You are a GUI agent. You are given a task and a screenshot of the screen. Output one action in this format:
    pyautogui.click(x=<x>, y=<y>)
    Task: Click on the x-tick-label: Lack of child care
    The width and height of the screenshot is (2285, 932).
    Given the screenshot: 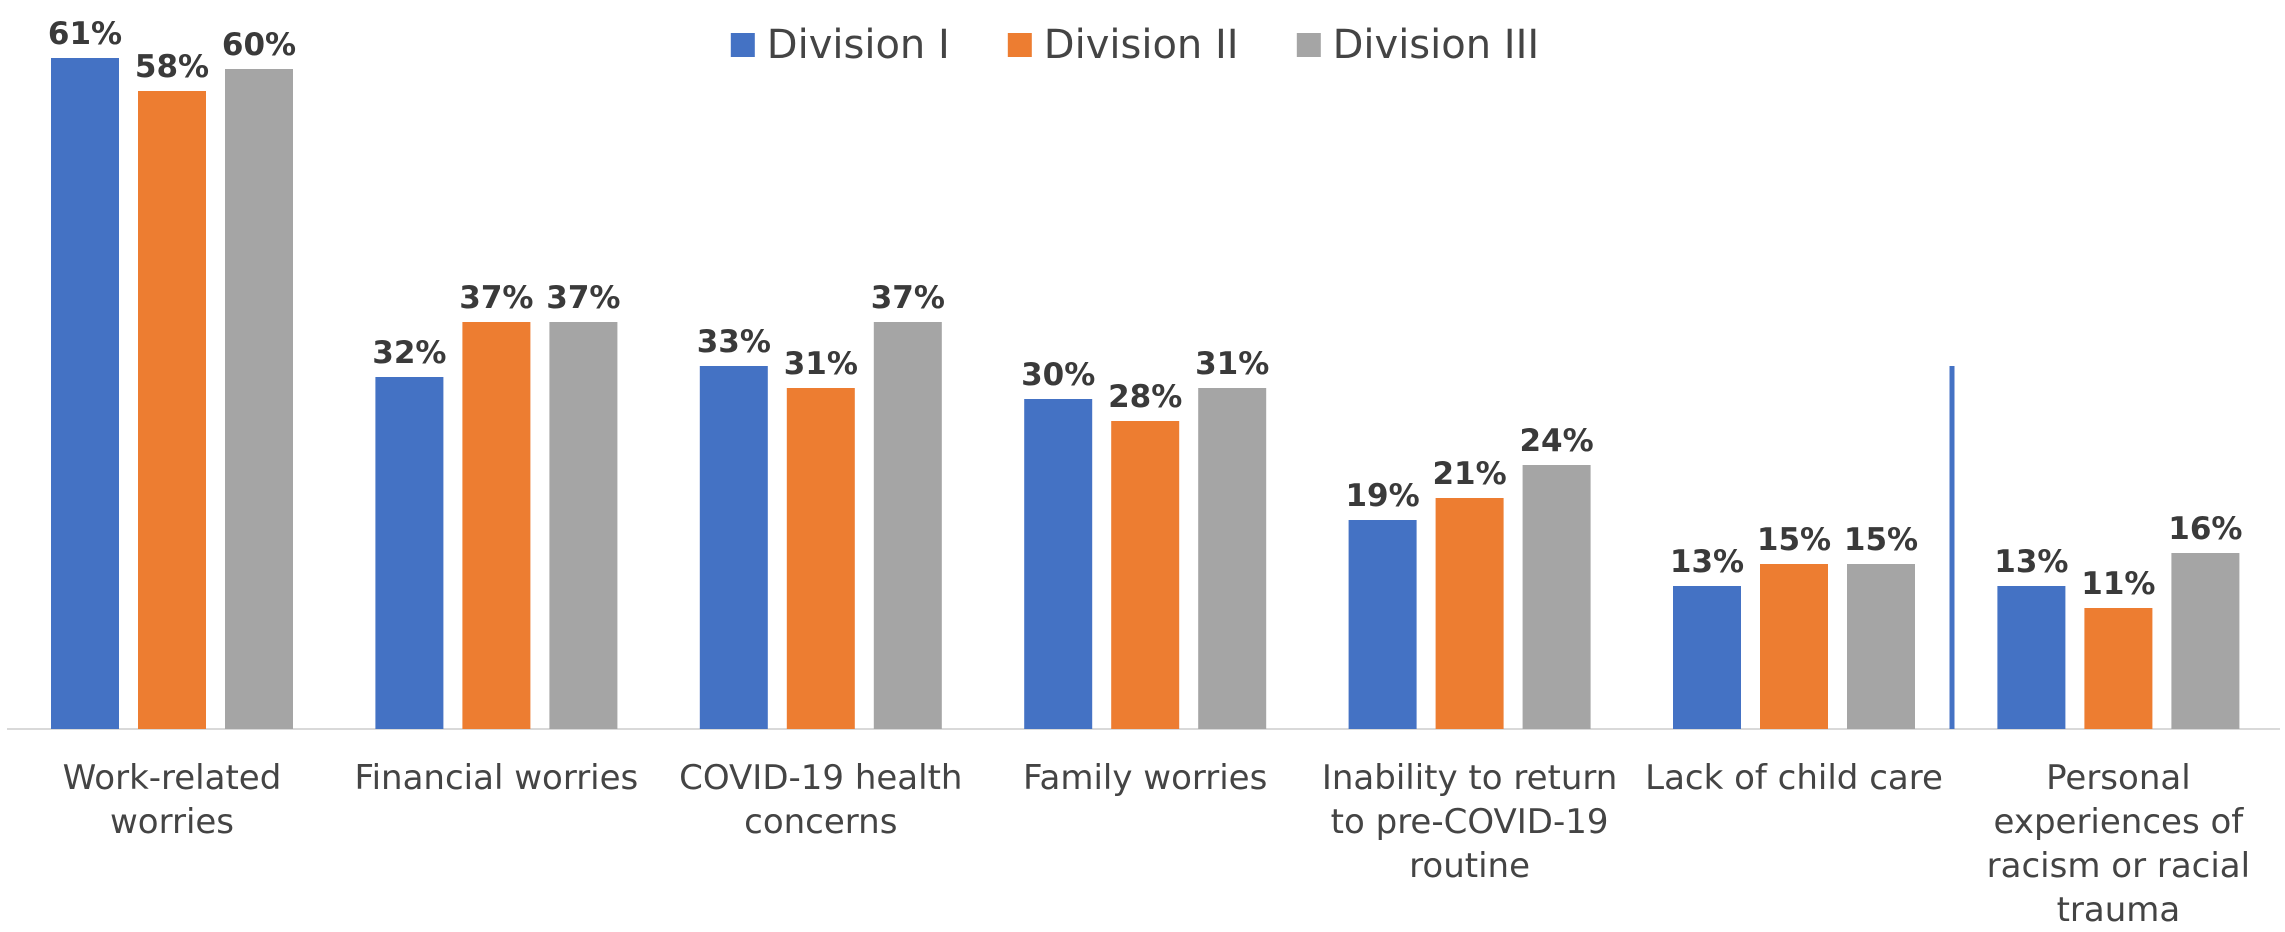 What is the action you would take?
    pyautogui.click(x=1794, y=778)
    